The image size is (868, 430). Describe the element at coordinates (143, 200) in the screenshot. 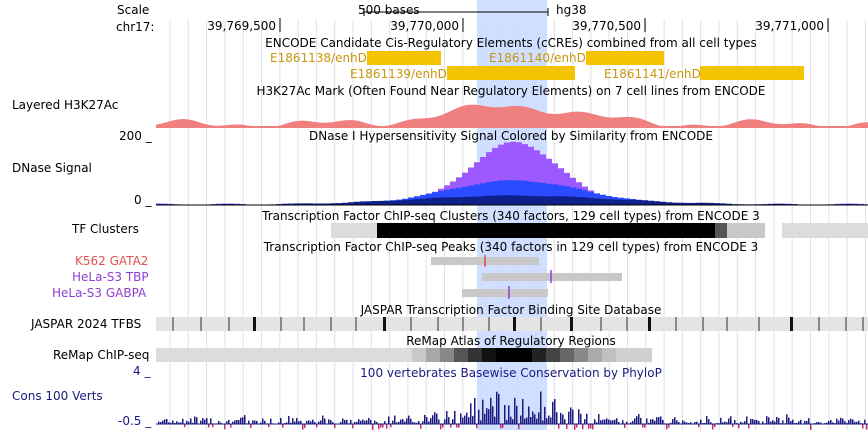

I see `dnase-min-label: 0 _` at that location.